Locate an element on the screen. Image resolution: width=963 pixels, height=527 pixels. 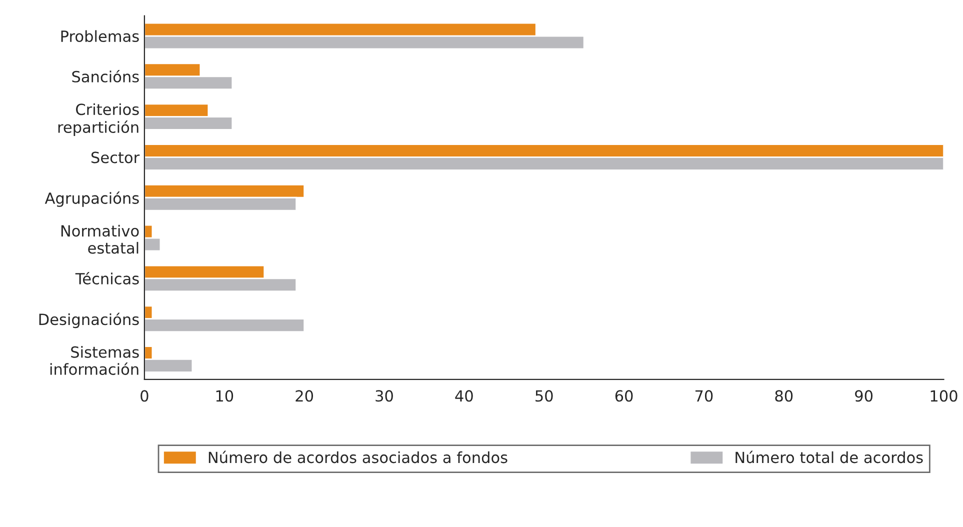
y-tick-label: Agrupacións is located at coordinates (91, 199).